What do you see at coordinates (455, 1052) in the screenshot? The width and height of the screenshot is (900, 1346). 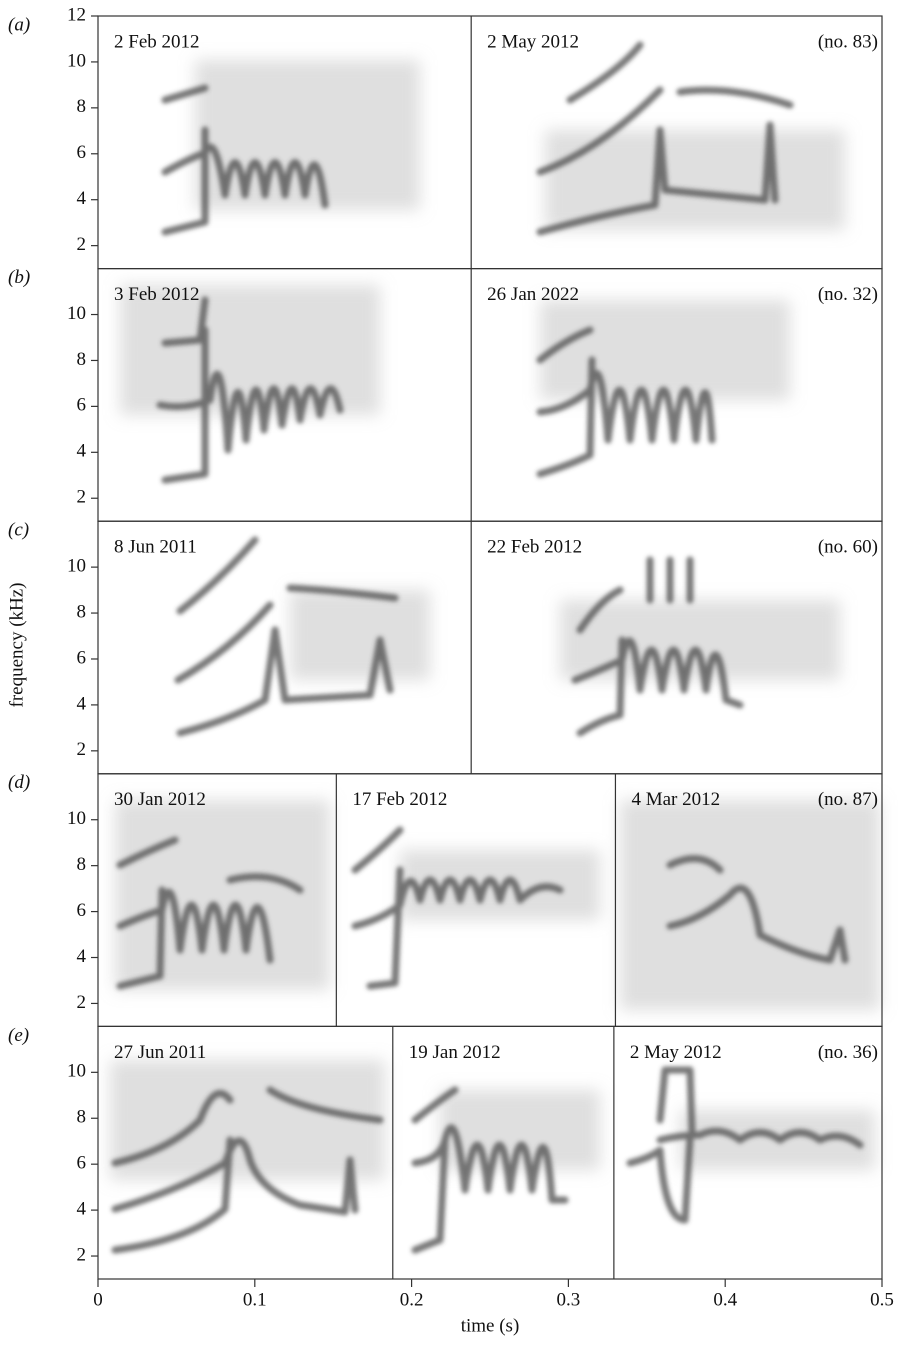 I see `recording-date: 19 Jan 2012` at bounding box center [455, 1052].